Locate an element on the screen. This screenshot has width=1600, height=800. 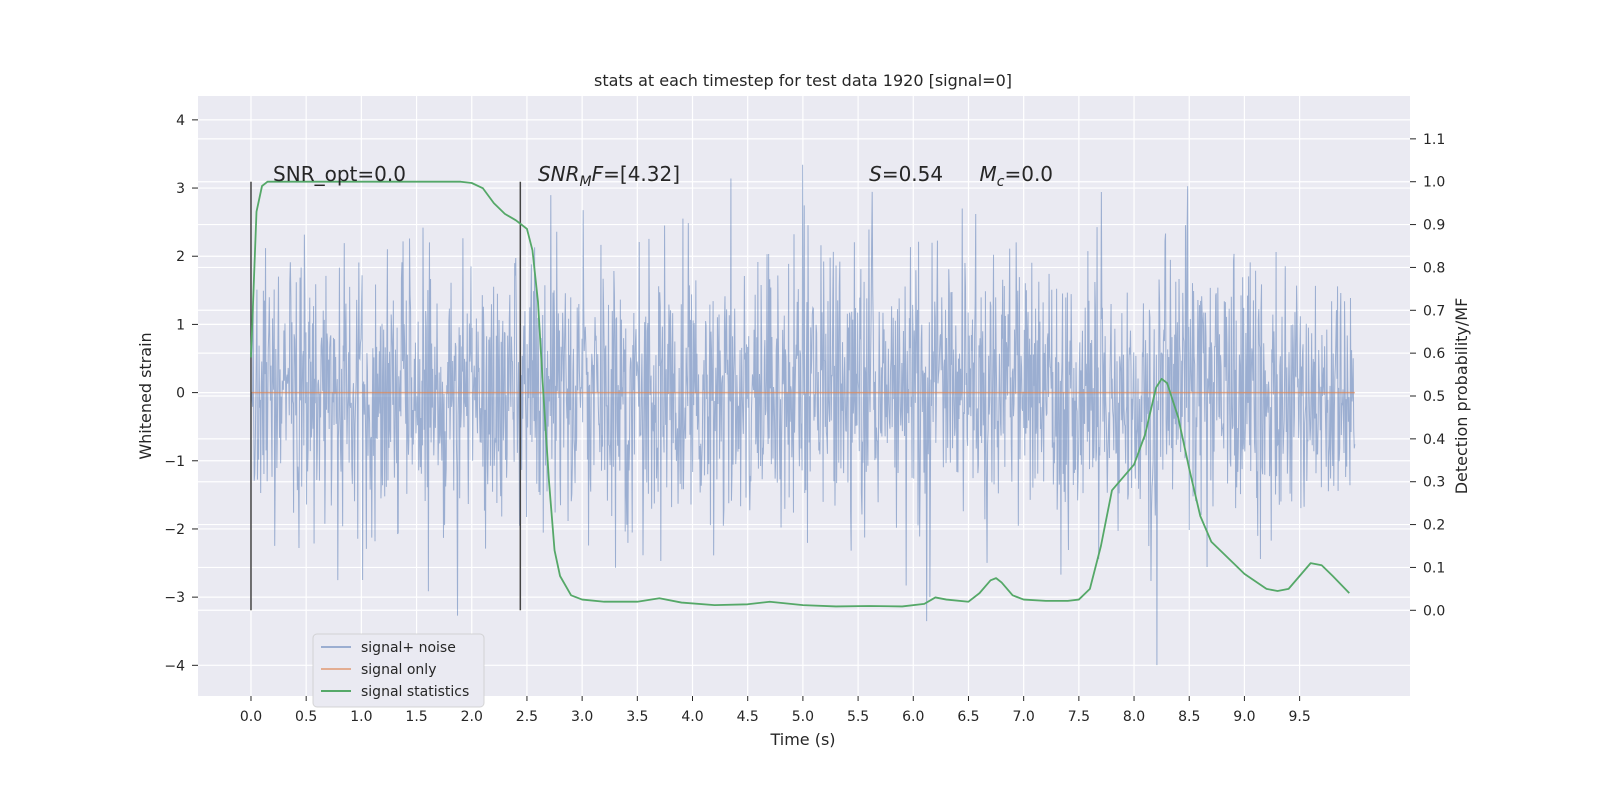
y-tick-label: −2 is located at coordinates (174, 530).